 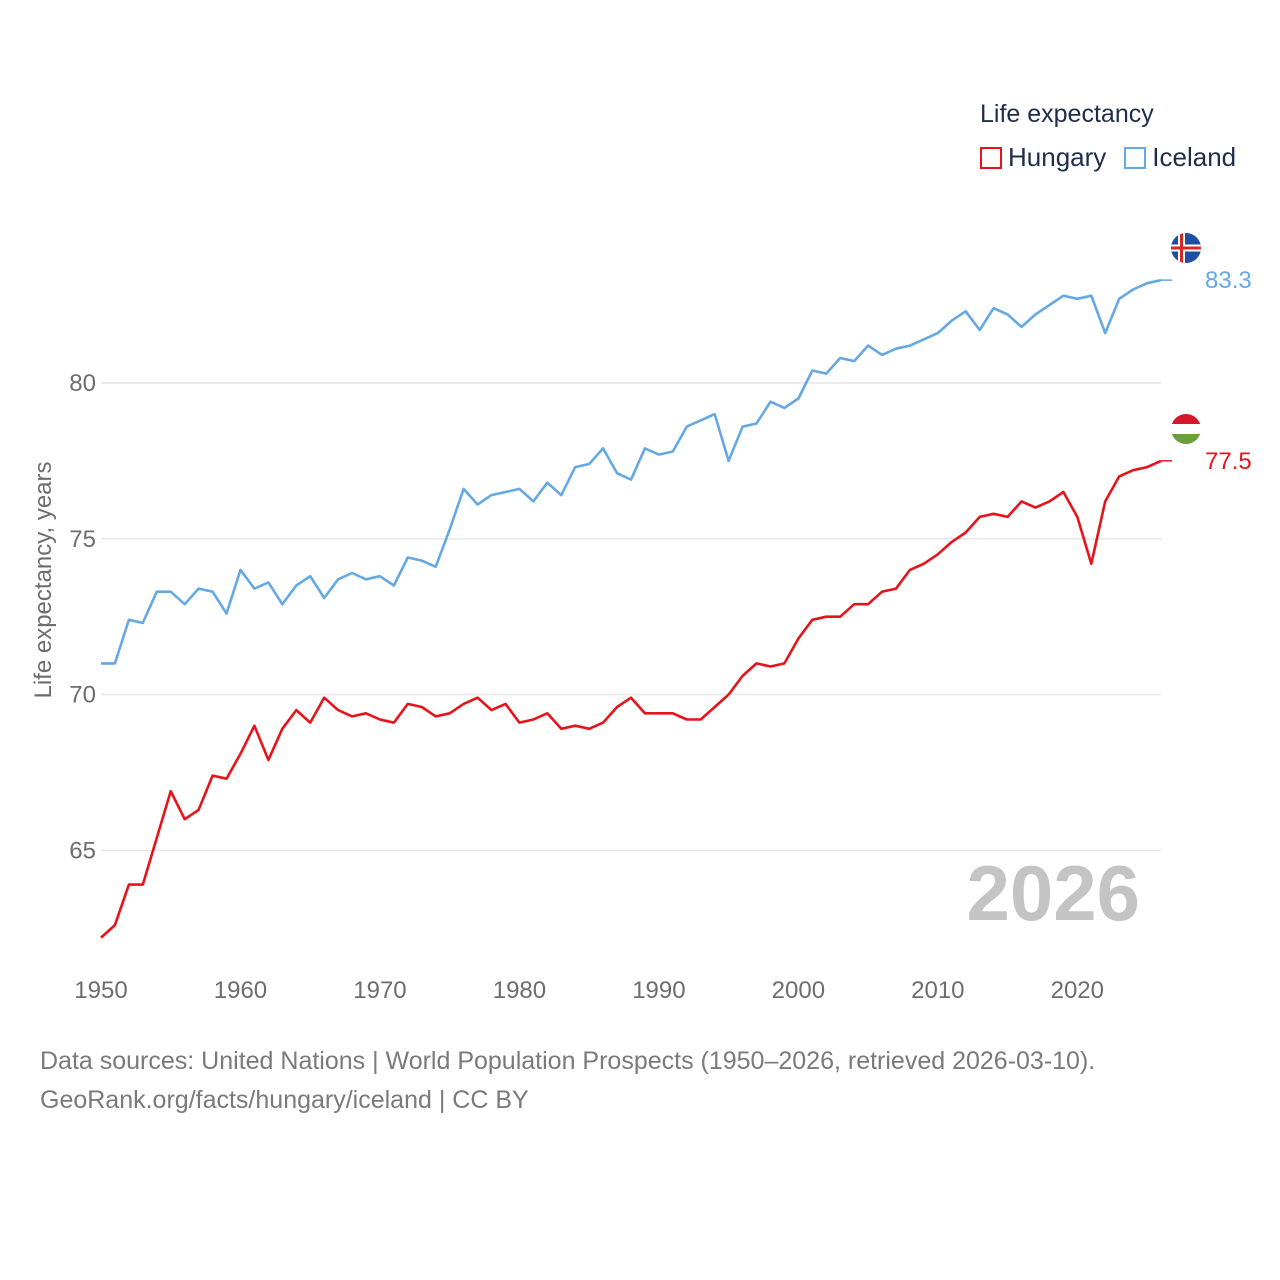 I want to click on legend-item-hungary: Hungary, so click(x=1043, y=157).